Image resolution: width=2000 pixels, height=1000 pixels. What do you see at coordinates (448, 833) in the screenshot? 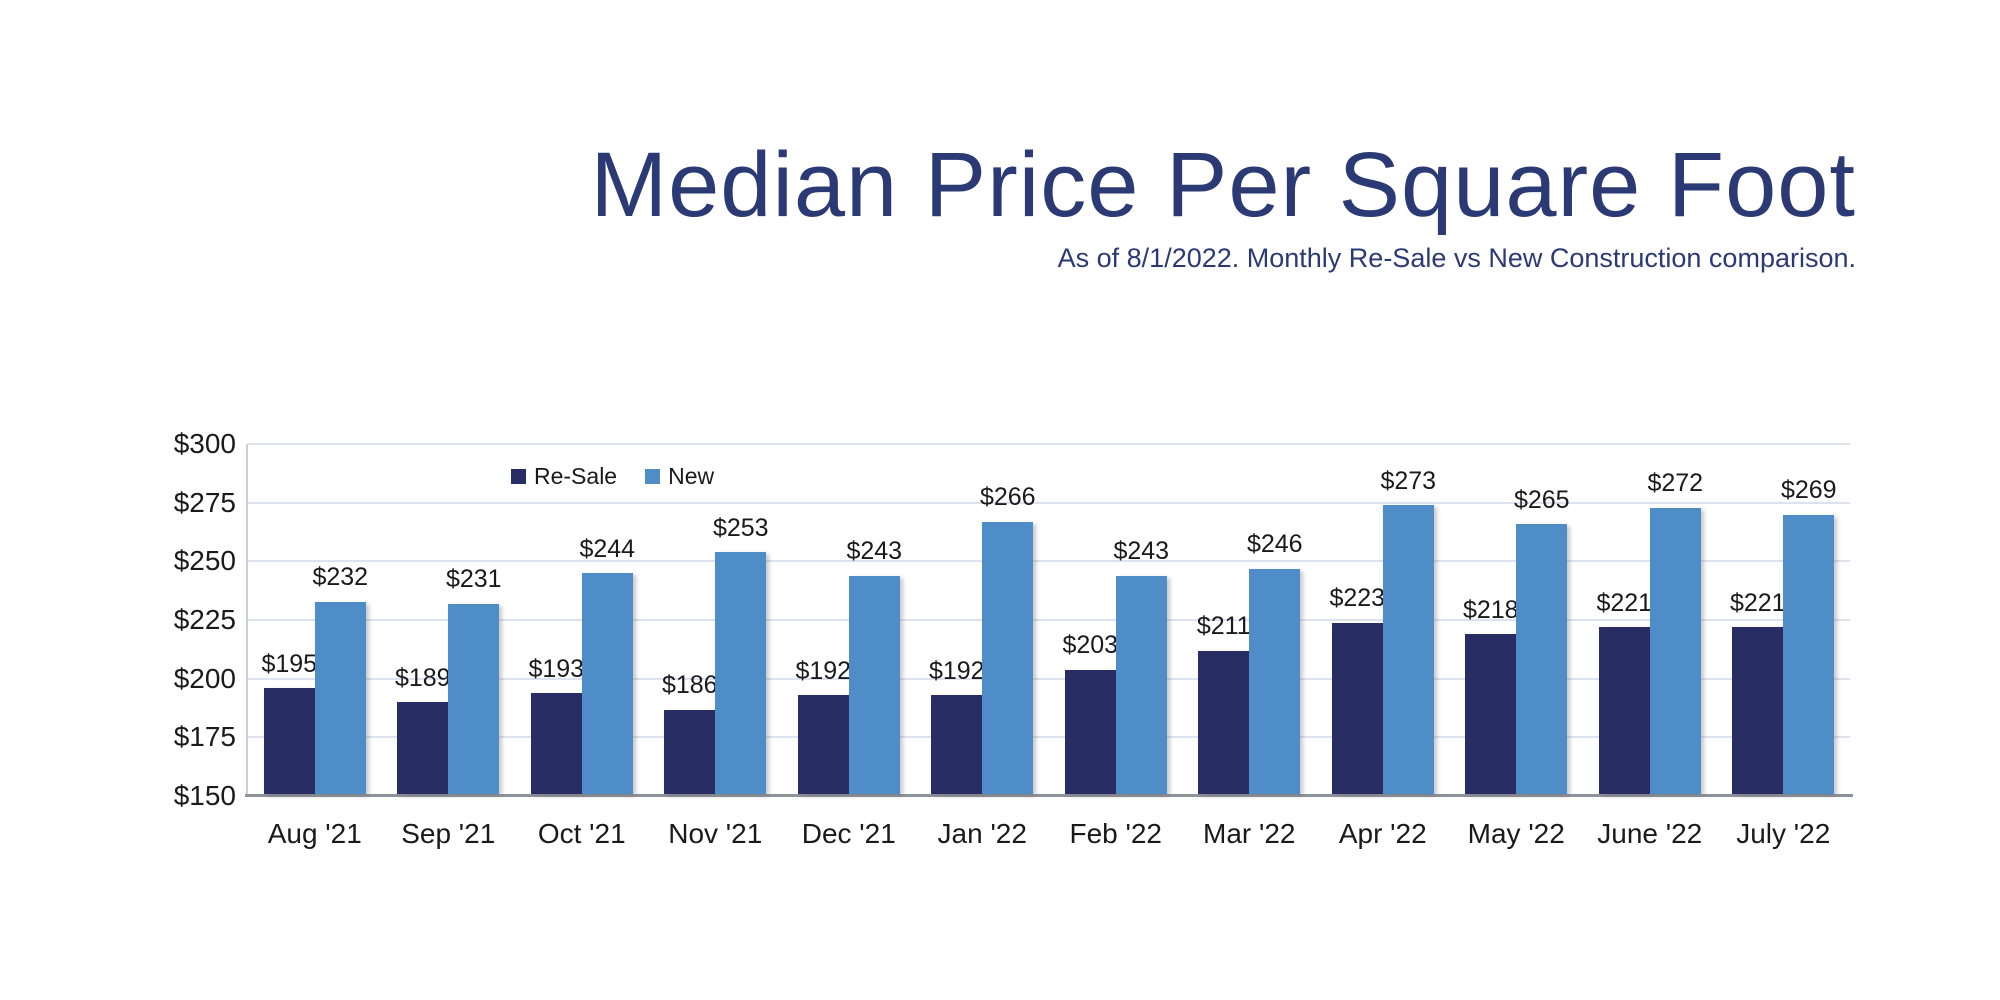
I see `x-tick-sep-21: Sep '21` at bounding box center [448, 833].